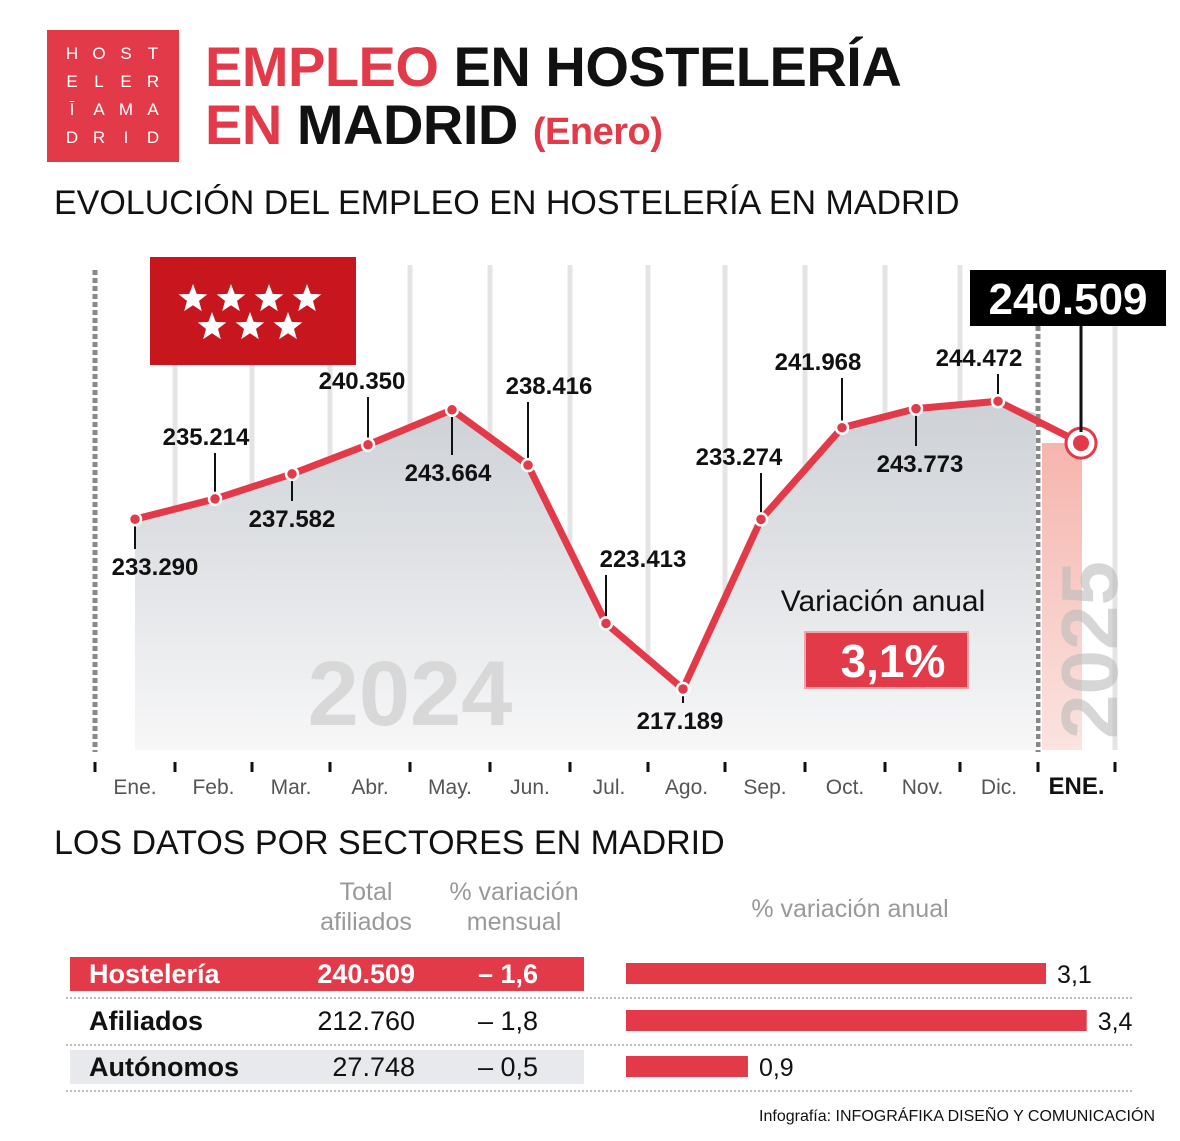  What do you see at coordinates (677, 66) in the screenshot?
I see `title-part: EN HOSTELERÍA` at bounding box center [677, 66].